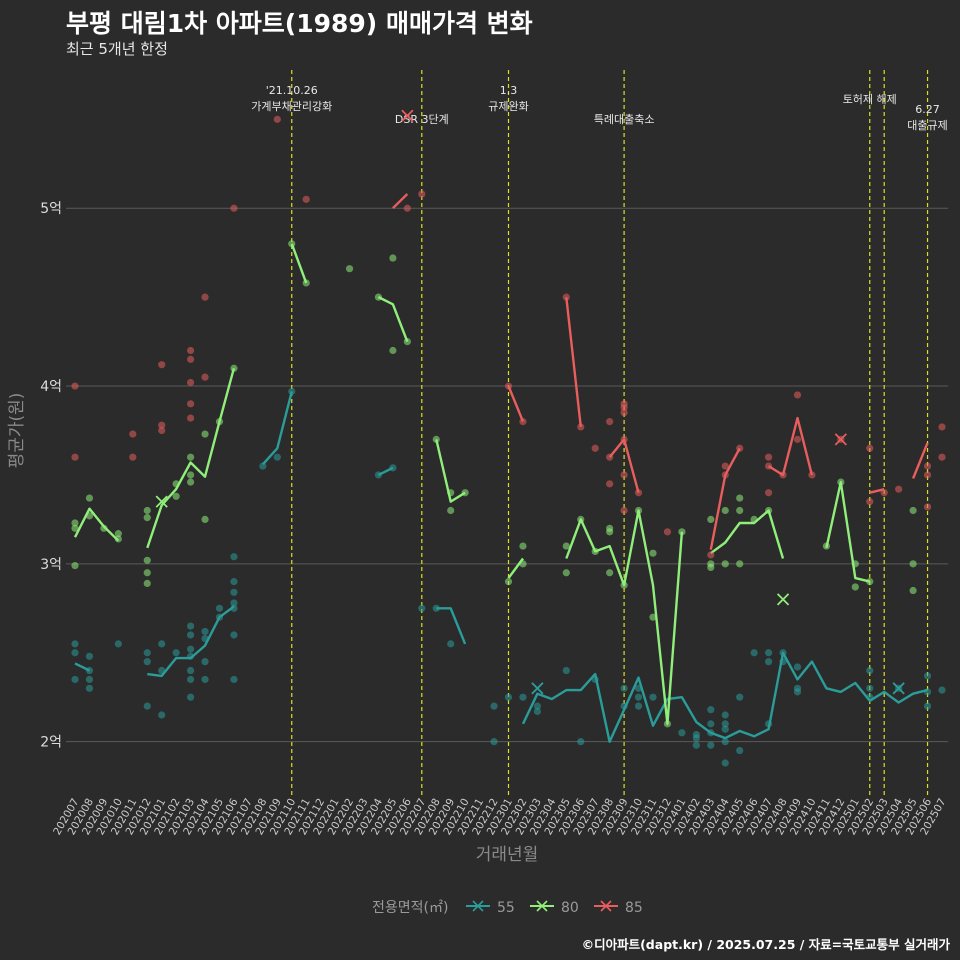 The height and width of the screenshot is (960, 960). Describe the element at coordinates (17, 431) in the screenshot. I see `y-axis-title: 평균가(원)` at that location.